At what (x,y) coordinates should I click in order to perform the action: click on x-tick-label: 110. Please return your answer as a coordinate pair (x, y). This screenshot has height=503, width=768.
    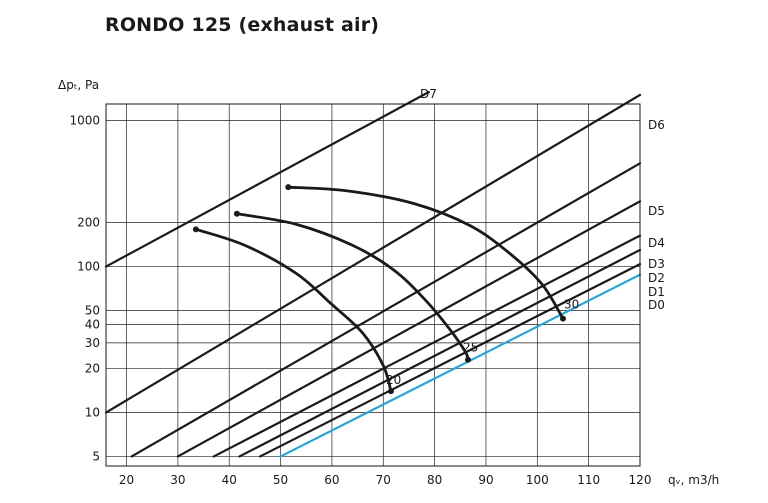
    Looking at the image, I should click on (588, 480).